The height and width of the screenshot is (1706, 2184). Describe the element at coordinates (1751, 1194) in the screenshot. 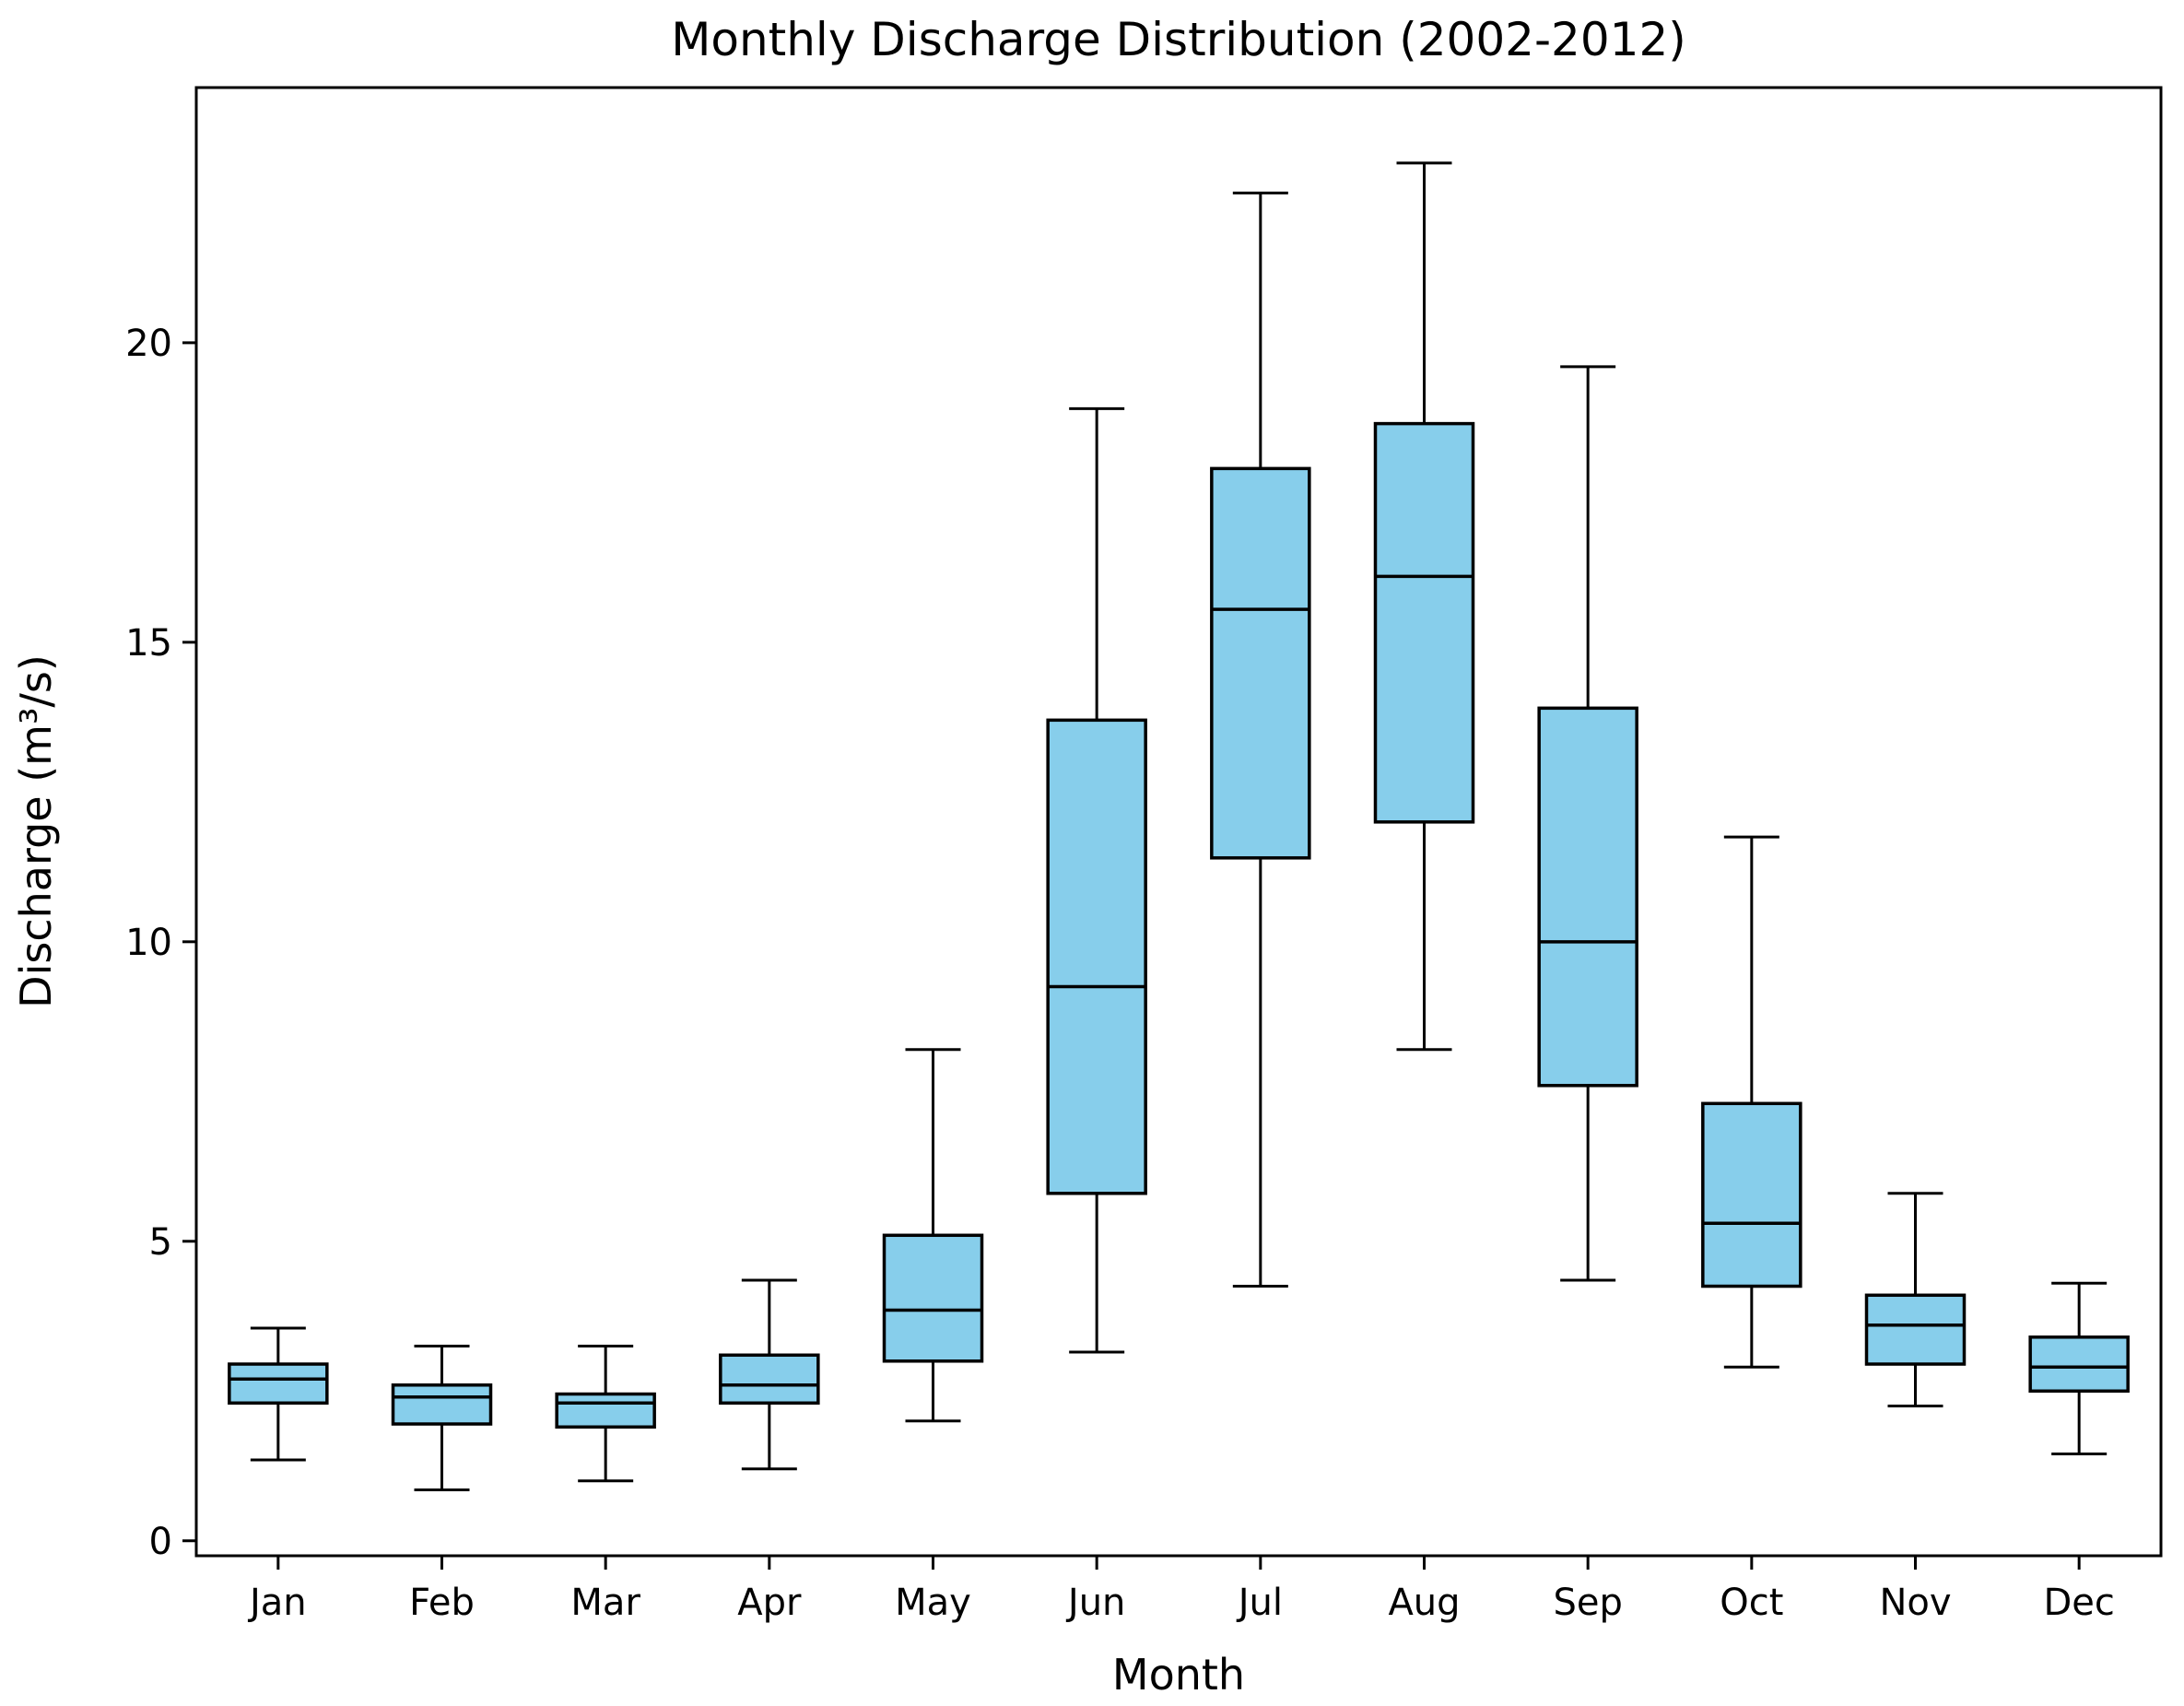

I see `box-oct` at that location.